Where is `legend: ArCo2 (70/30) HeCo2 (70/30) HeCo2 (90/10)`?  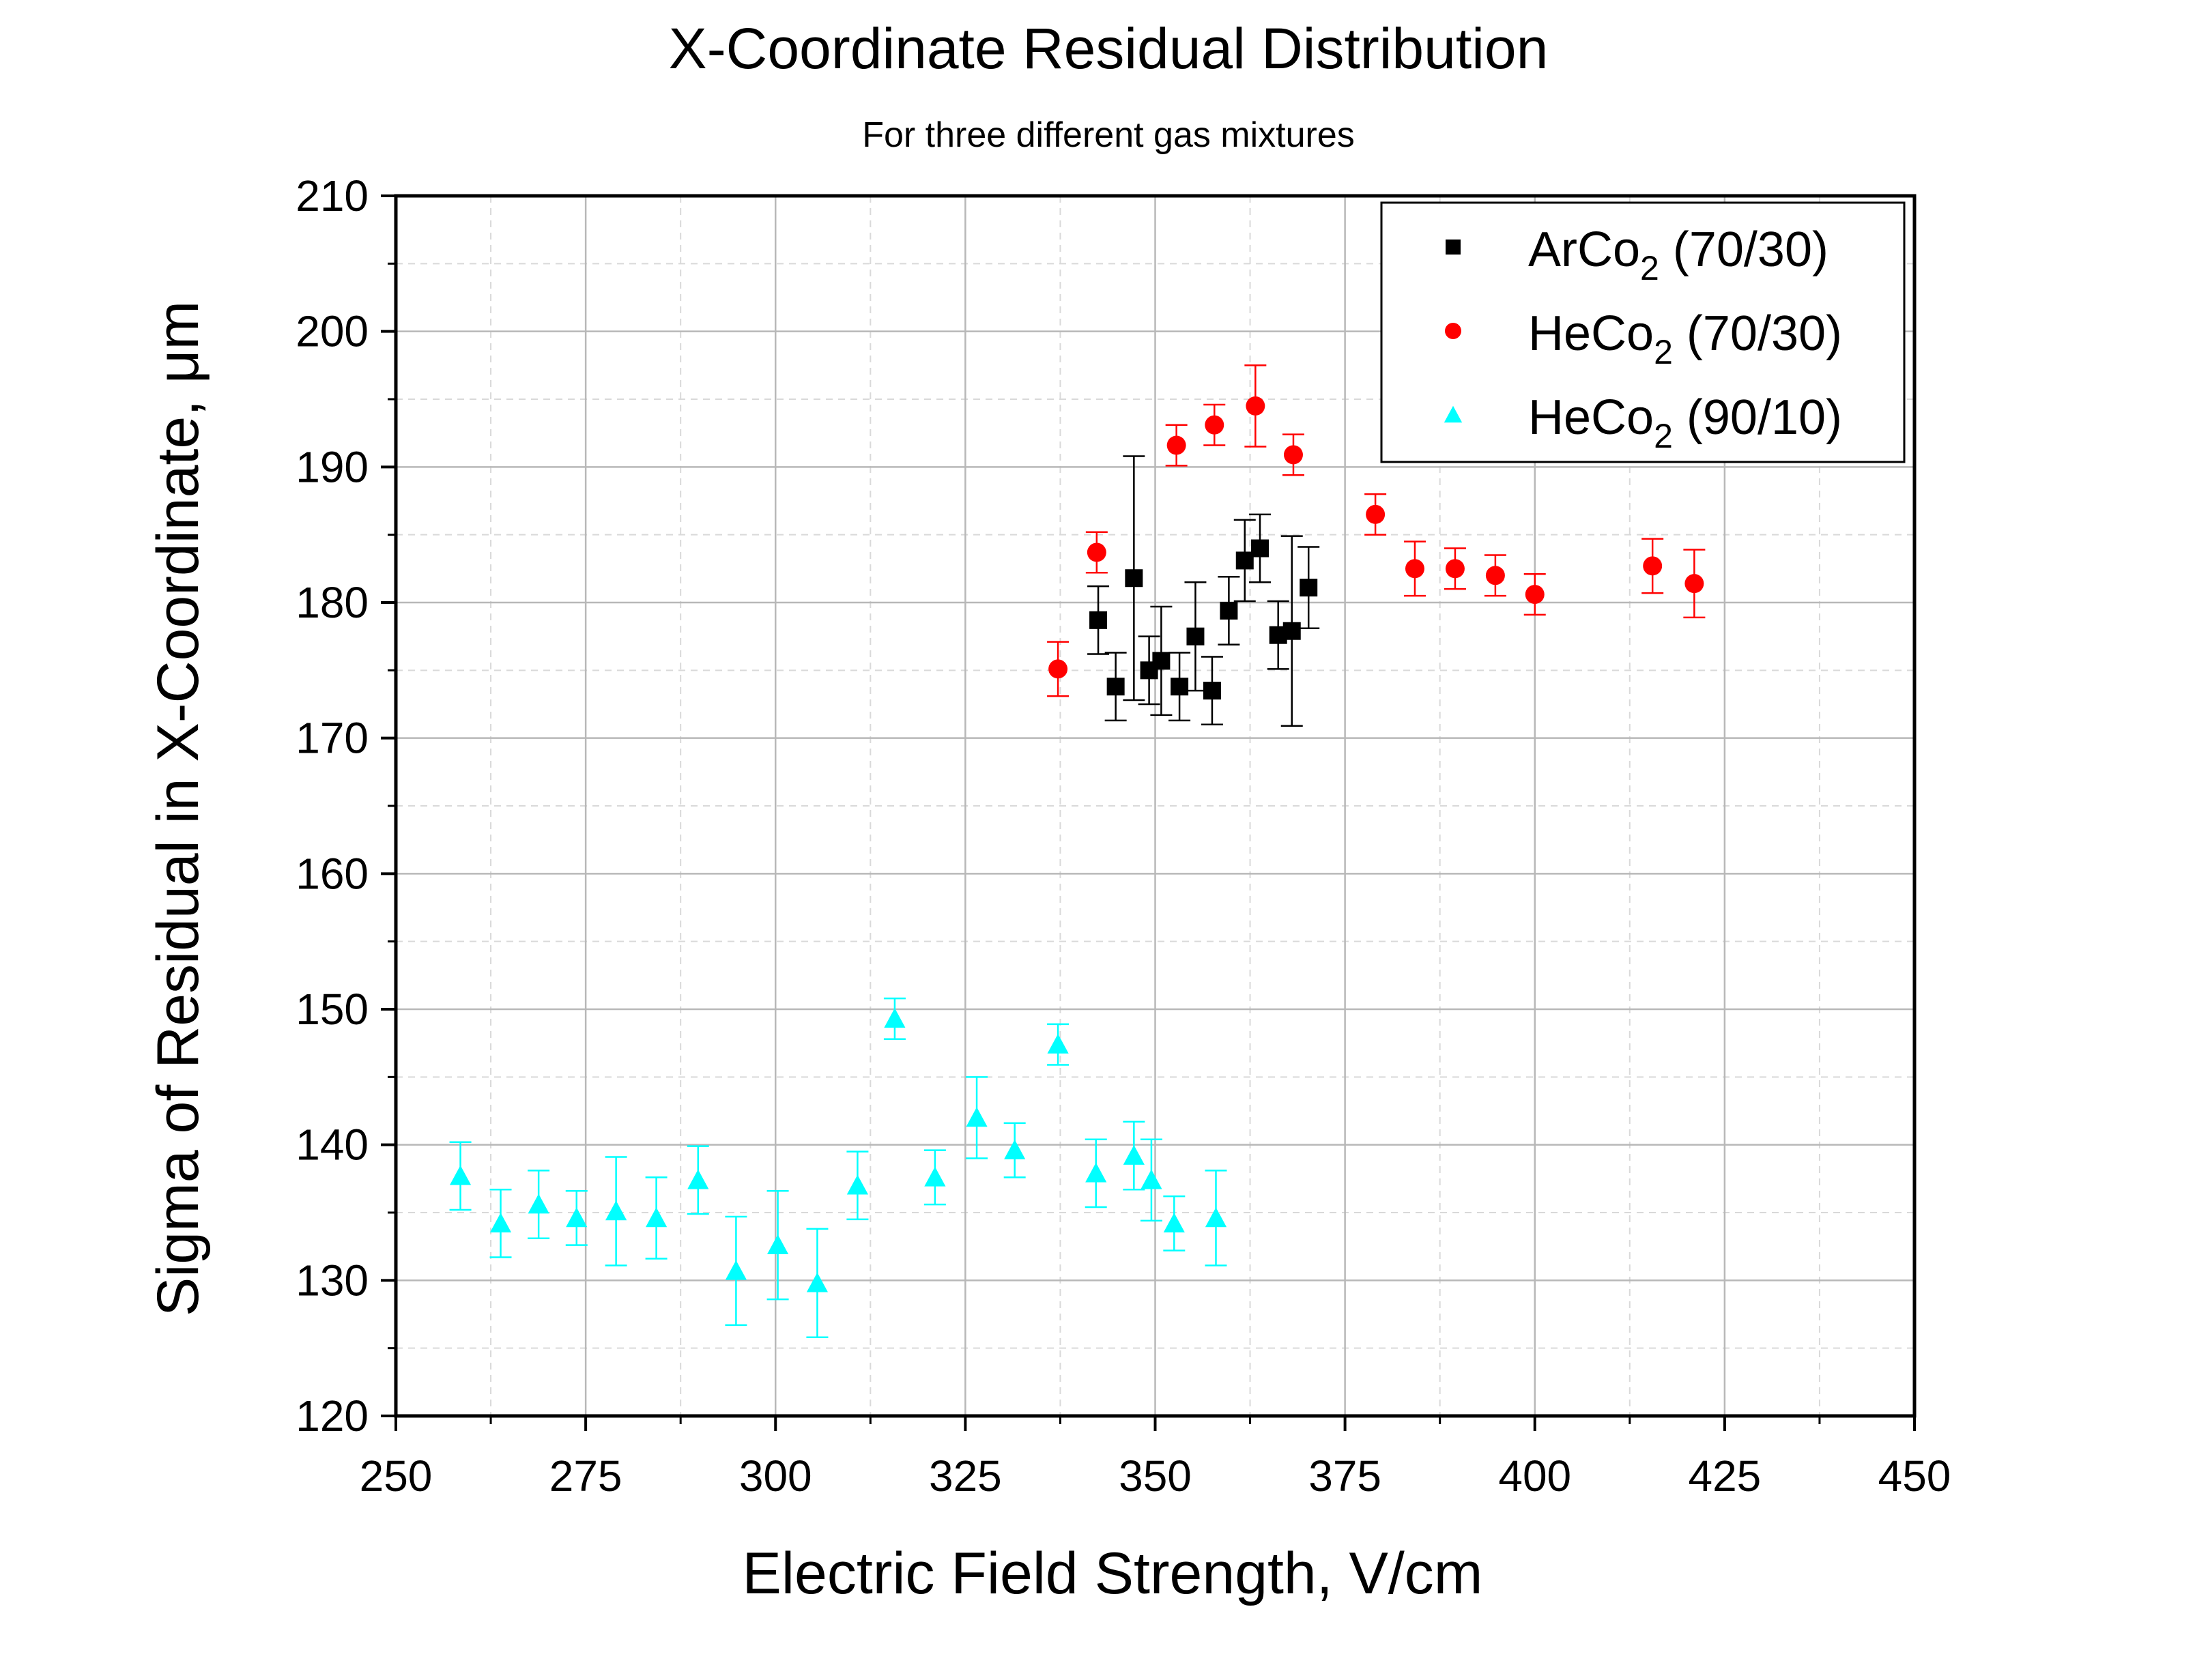
legend: ArCo2 (70/30) HeCo2 (70/30) HeCo2 (90/10) is located at coordinates (1643, 332).